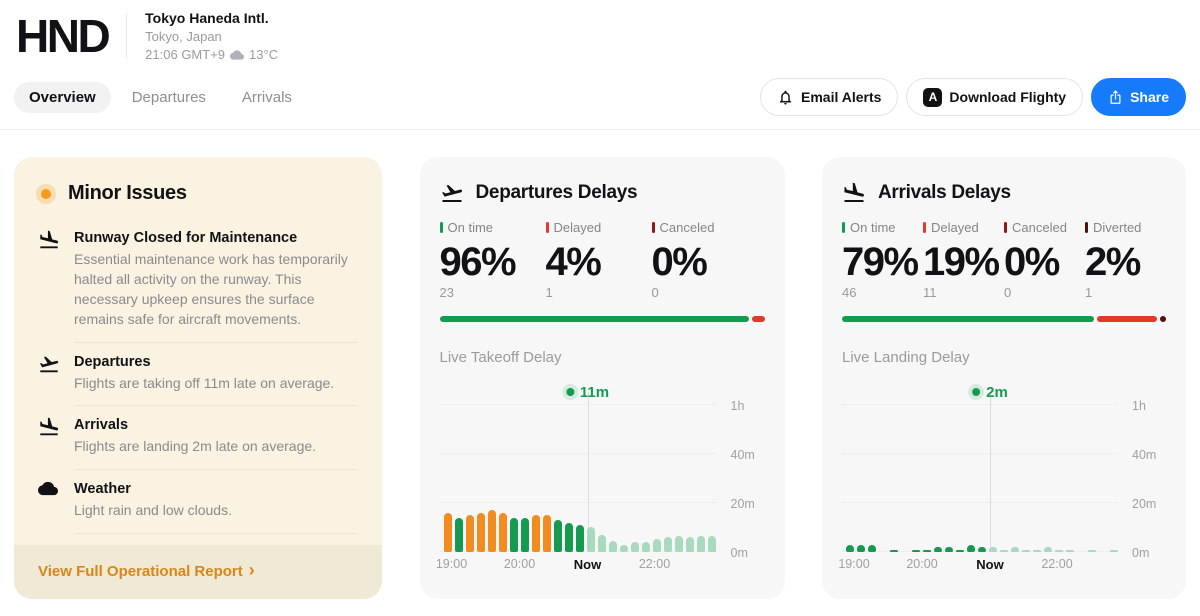 This screenshot has width=1200, height=616. I want to click on current-delay-value: 11m, so click(594, 392).